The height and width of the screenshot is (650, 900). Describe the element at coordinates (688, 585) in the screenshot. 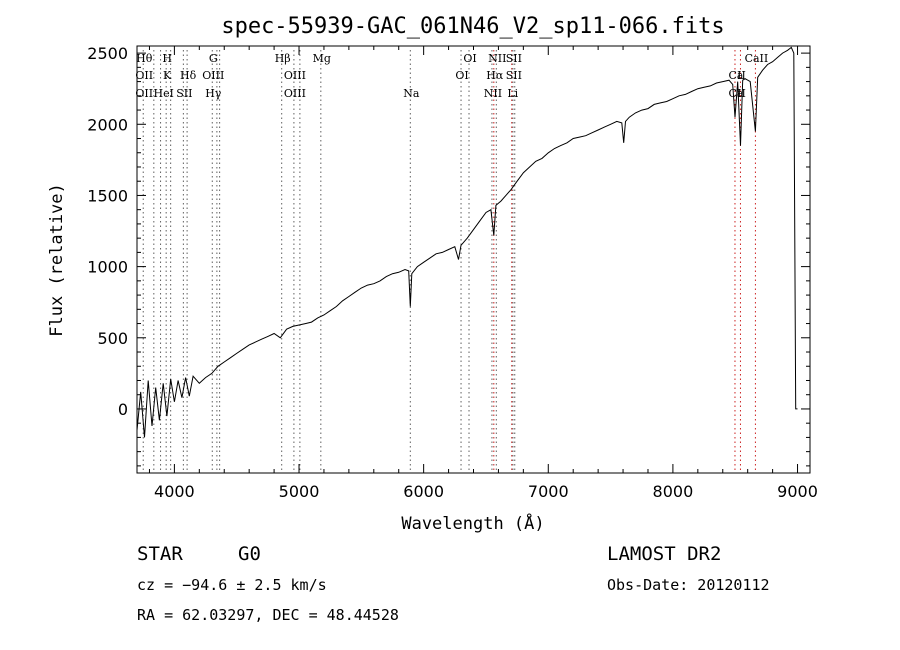

I see `observation-date: Obs-Date: 20120112` at that location.